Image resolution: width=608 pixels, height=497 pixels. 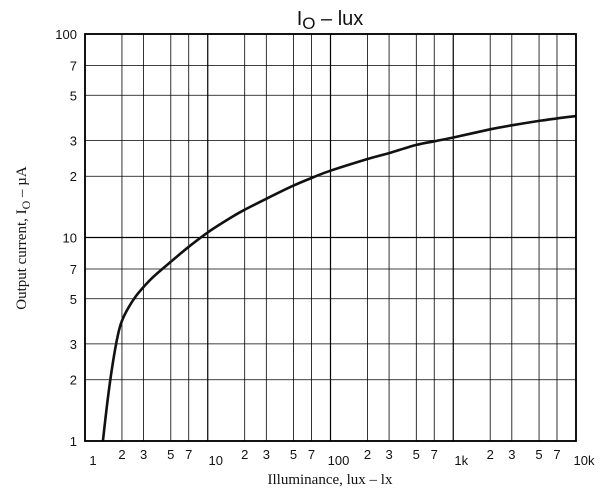 What do you see at coordinates (70, 238) in the screenshot?
I see `y-tick-label-5: 10` at bounding box center [70, 238].